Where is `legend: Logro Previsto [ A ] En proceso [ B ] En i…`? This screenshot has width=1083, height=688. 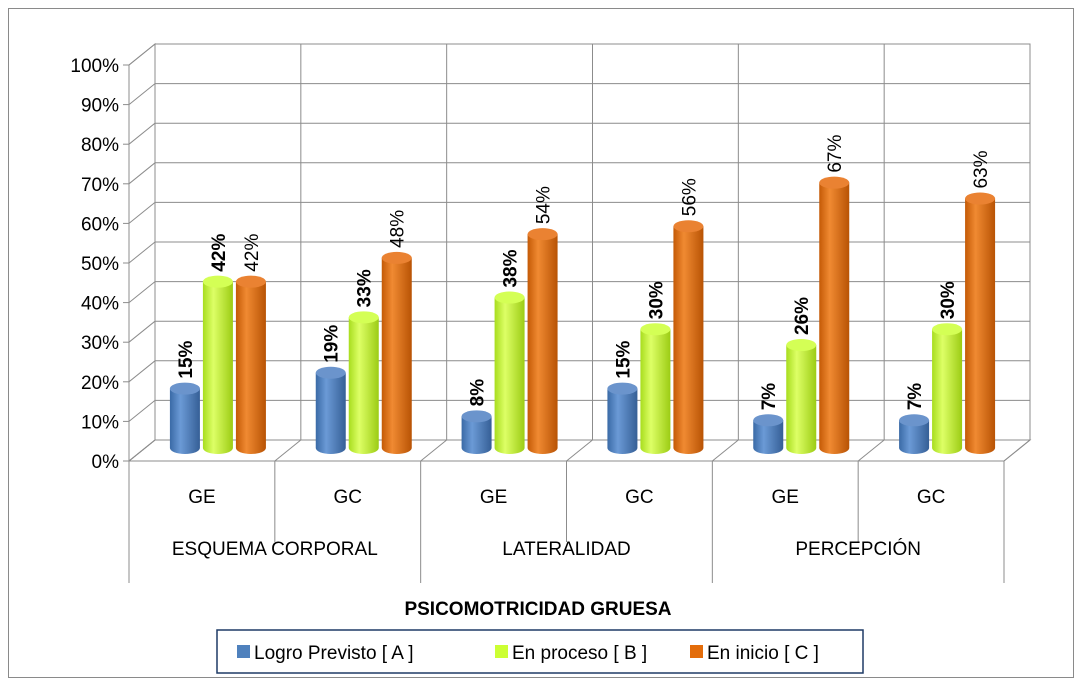
legend: Logro Previsto [ A ] En proceso [ B ] En i… is located at coordinates (528, 653).